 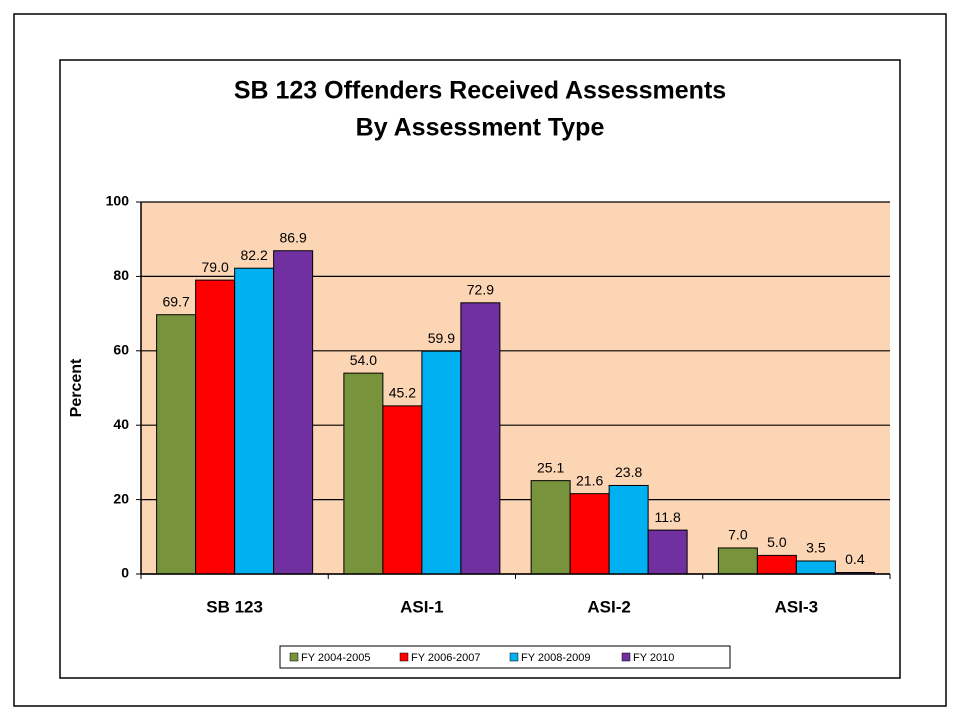 I want to click on data-label: 0.4, so click(x=855, y=559).